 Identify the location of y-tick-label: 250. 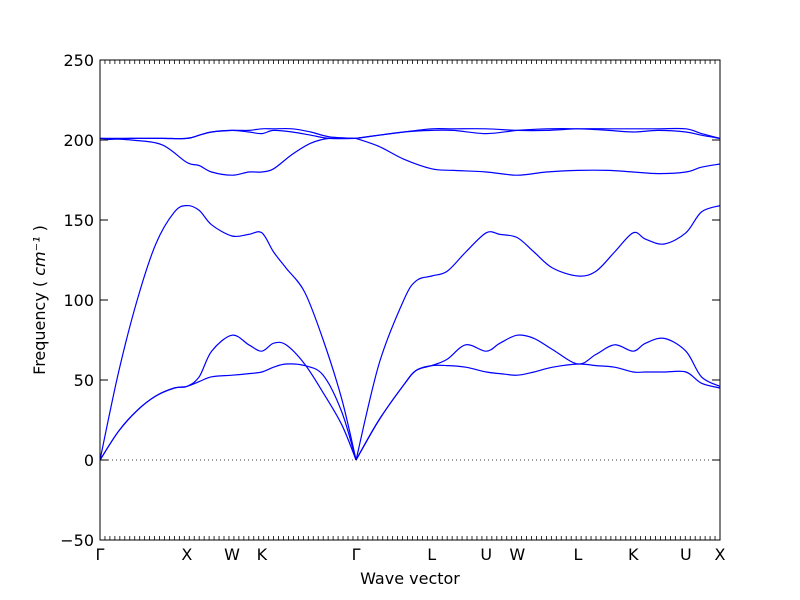
(78, 60).